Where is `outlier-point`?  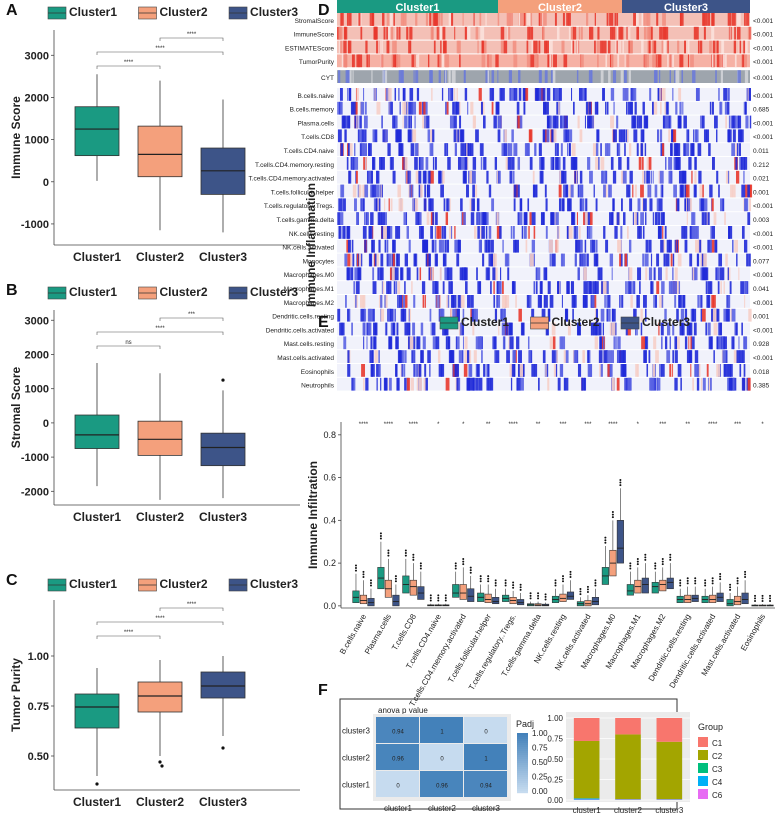 outlier-point is located at coordinates (223, 748).